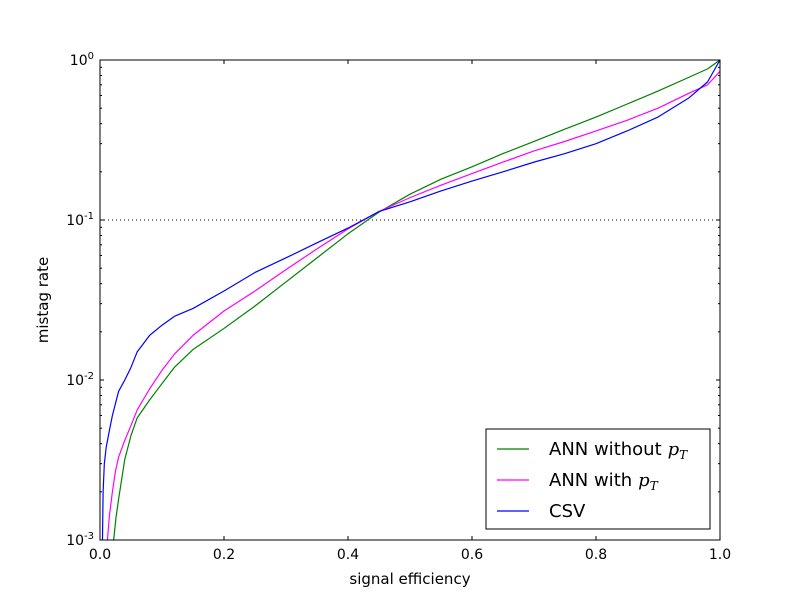  I want to click on legend-entry-text: ANN with, so click(590, 480).